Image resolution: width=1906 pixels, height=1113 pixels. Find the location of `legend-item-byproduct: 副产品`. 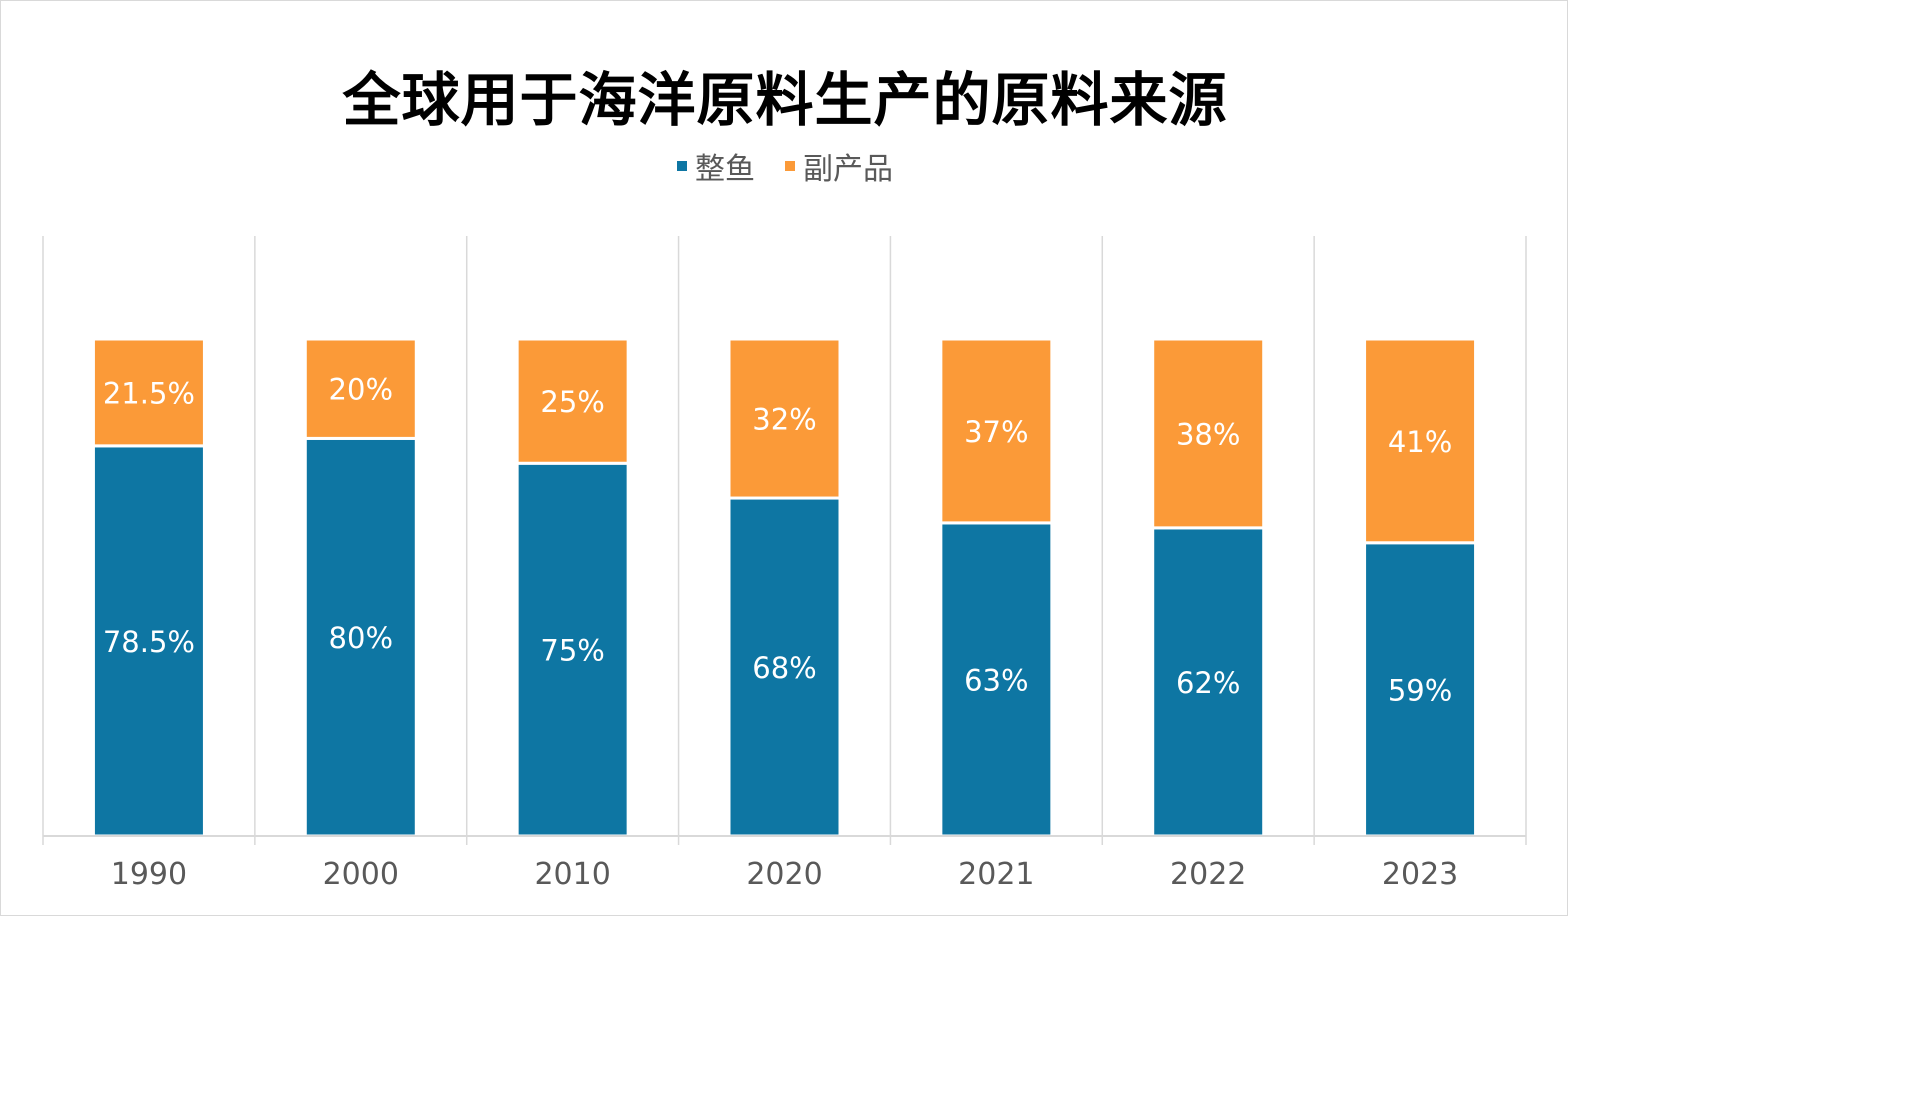

legend-item-byproduct: 副产品 is located at coordinates (839, 166).